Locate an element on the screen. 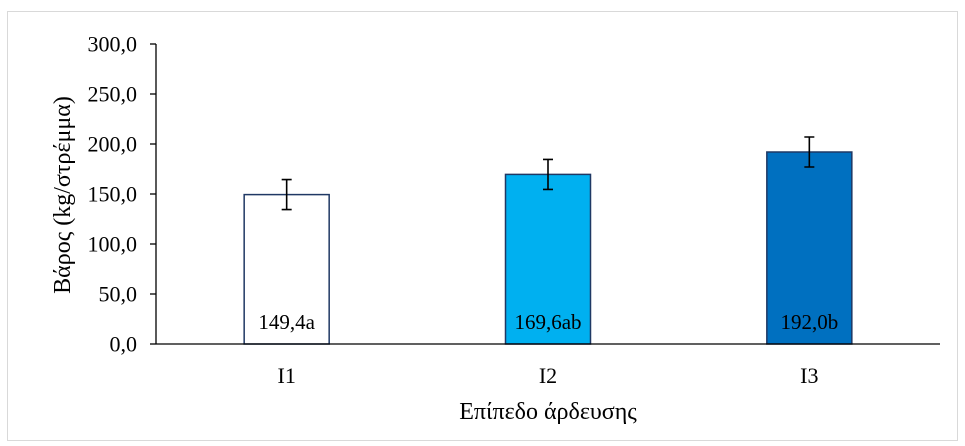 The height and width of the screenshot is (446, 965). y-axis-ticks: 0,0 50,0 100,0 150,0 200,0 250,0 300,0 is located at coordinates (122, 194).